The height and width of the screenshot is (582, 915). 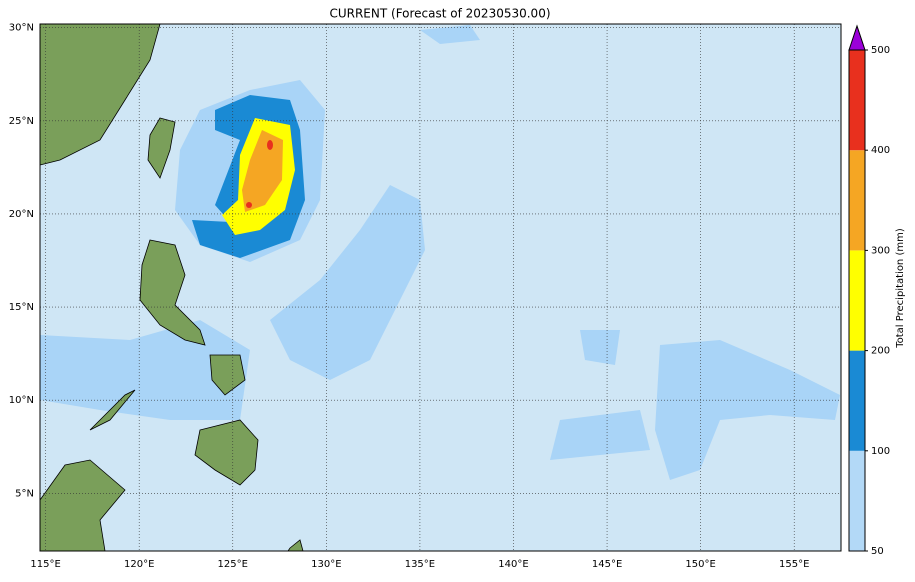 I want to click on colorbar-tick-label: 100, so click(x=880, y=451).